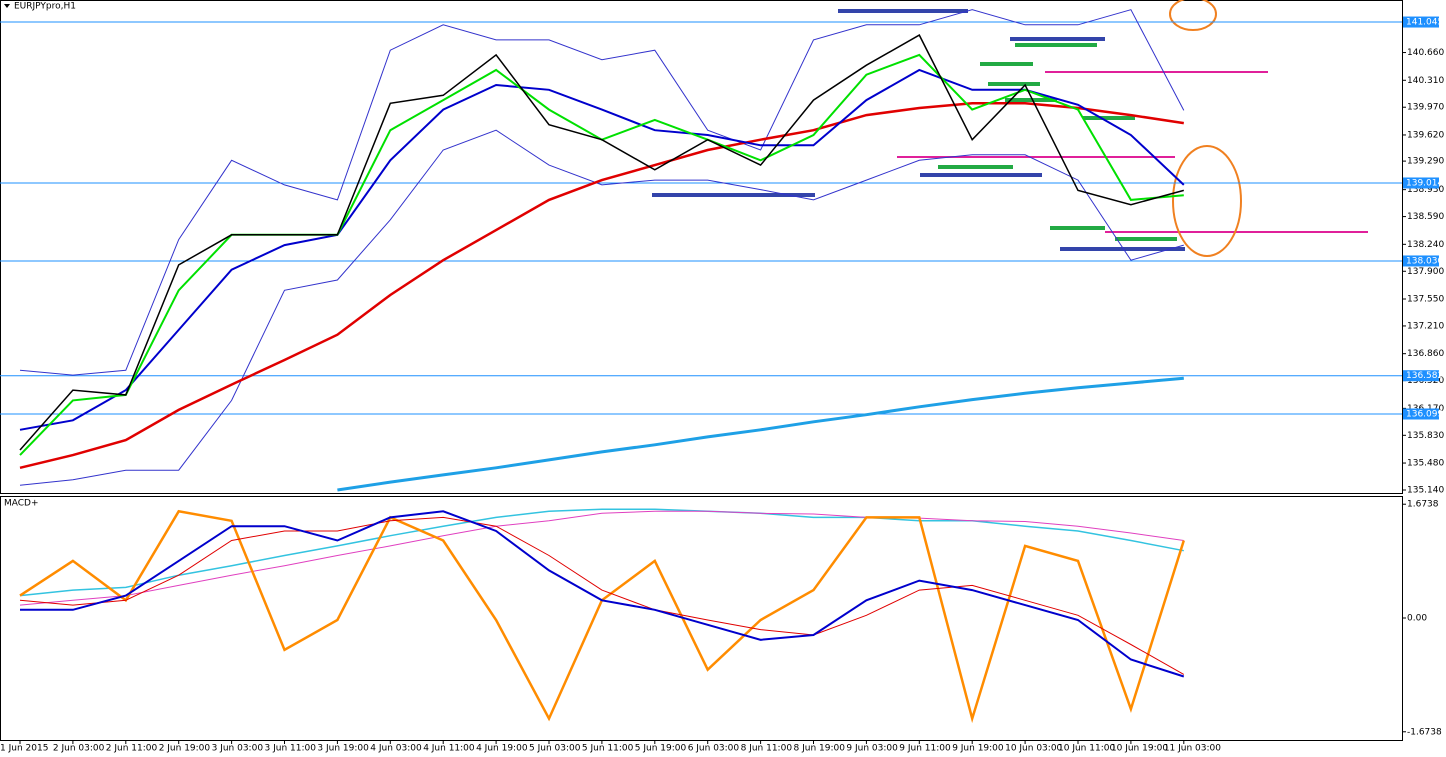 The height and width of the screenshot is (757, 1446). Describe the element at coordinates (502, 749) in the screenshot. I see `x-tick-label: 4 Jun 19:00` at that location.